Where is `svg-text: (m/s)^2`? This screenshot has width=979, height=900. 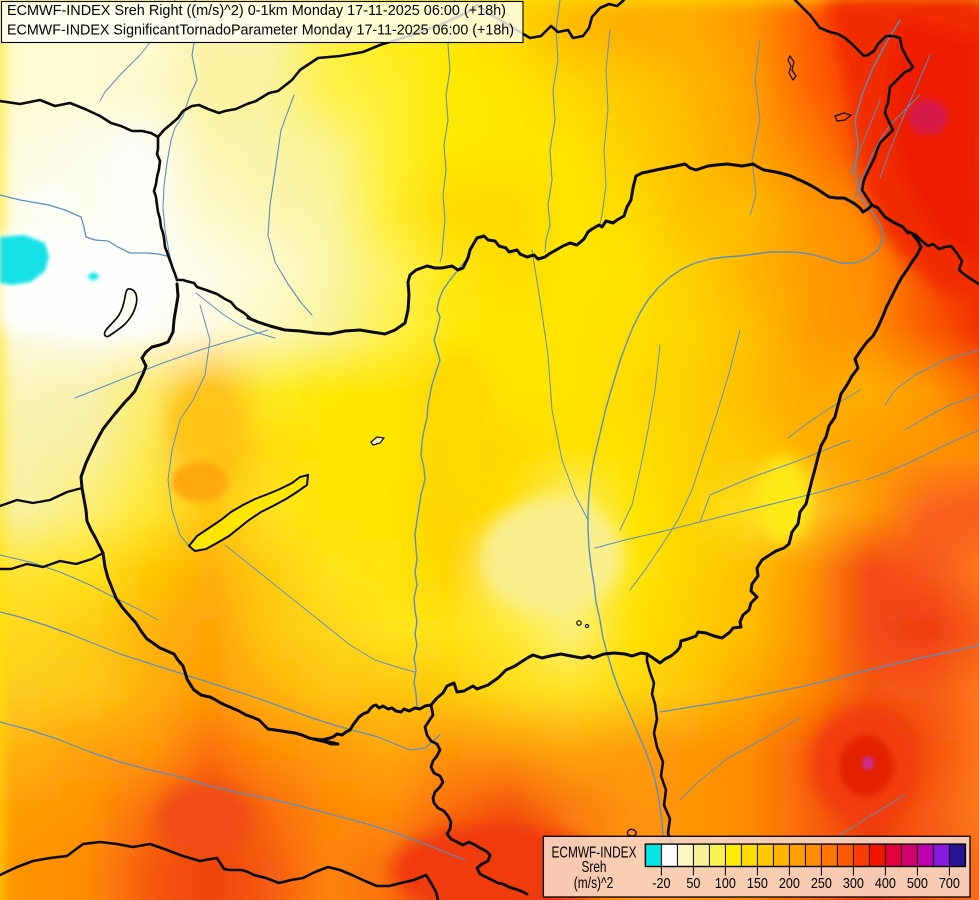
svg-text: (m/s)^2 is located at coordinates (594, 883).